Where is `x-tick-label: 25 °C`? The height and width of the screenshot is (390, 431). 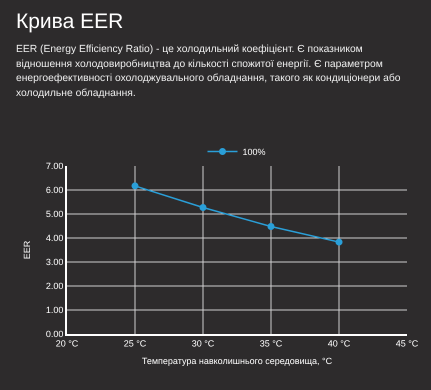
x-tick-label: 25 °C is located at coordinates (135, 343).